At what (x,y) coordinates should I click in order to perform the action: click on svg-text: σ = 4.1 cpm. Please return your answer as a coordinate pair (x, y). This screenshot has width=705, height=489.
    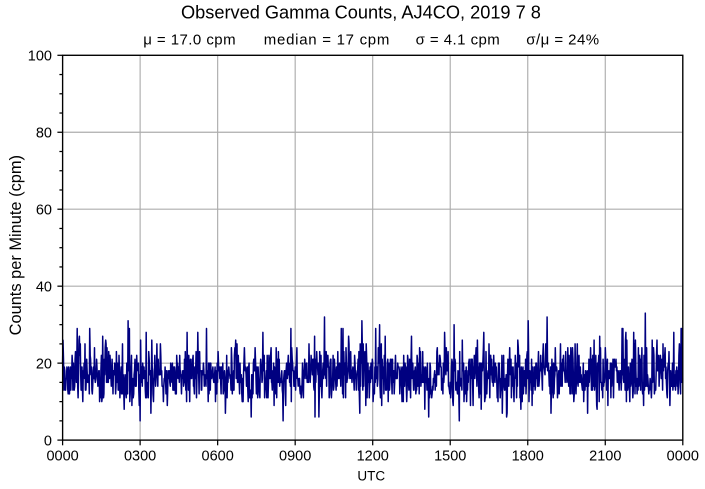
    Looking at the image, I should click on (458, 39).